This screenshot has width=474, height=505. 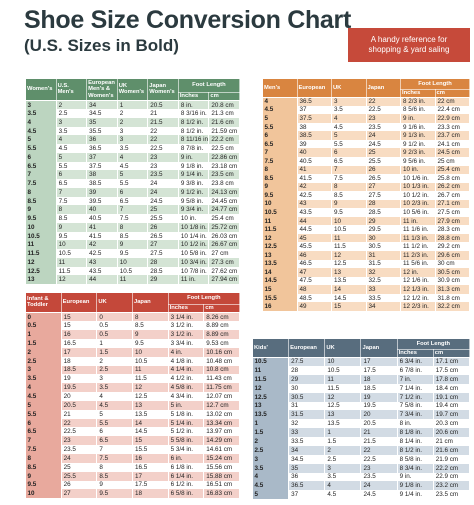 I want to click on size-cell: 11 in., so click(x=194, y=280).